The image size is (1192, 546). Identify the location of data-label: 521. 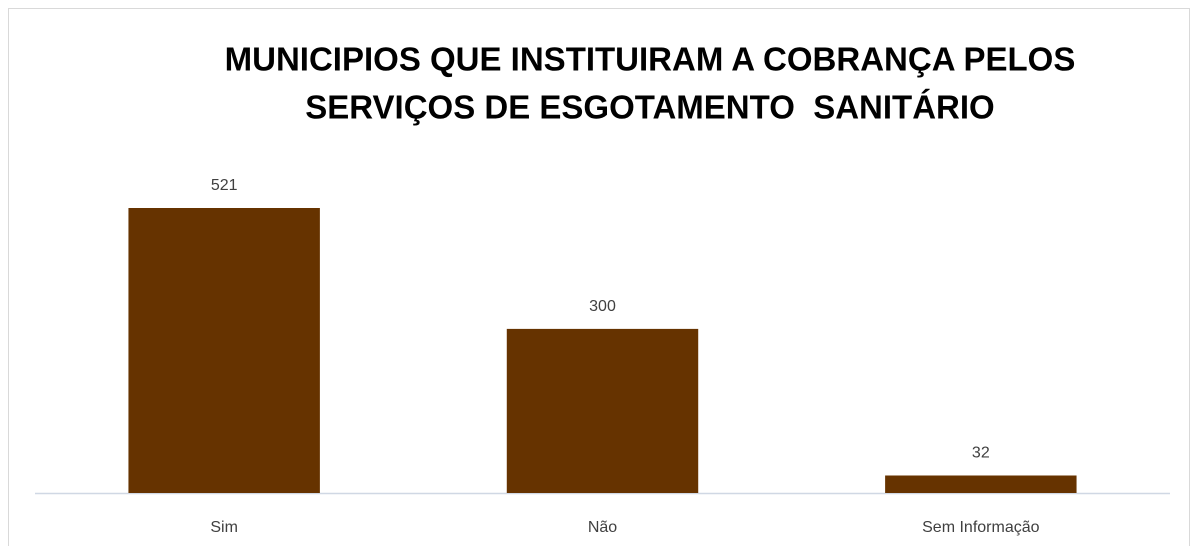
(224, 185).